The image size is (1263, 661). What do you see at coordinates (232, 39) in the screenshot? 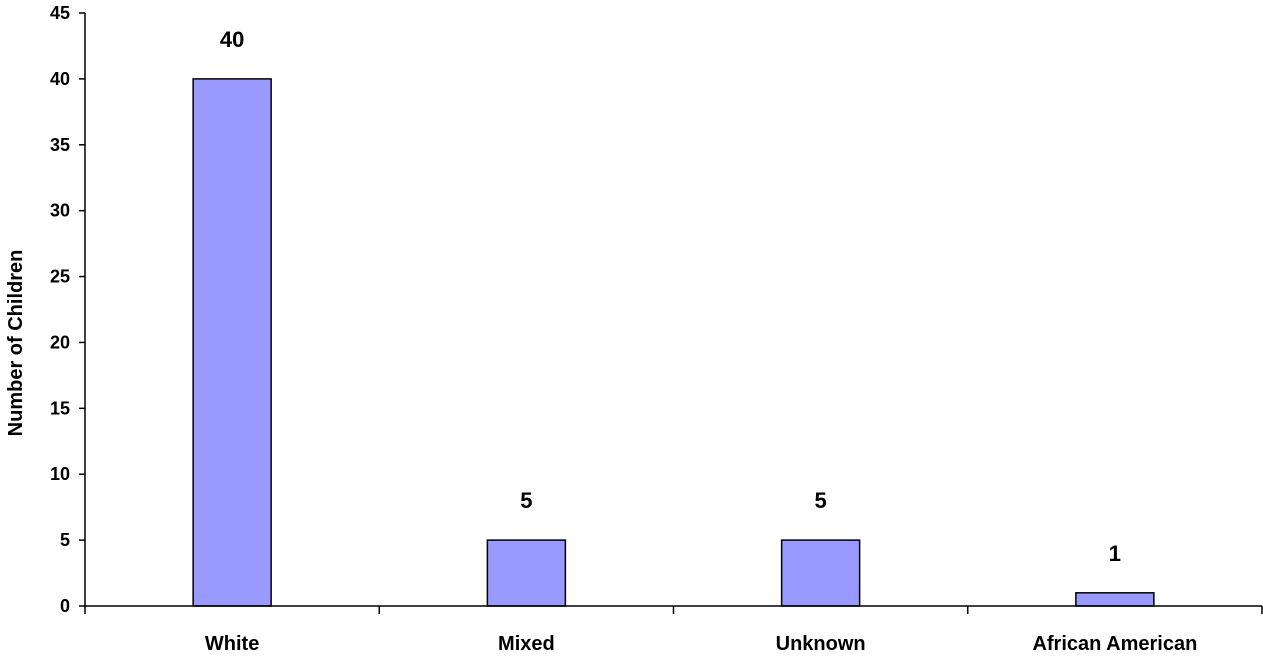
I see `data-label: 40` at bounding box center [232, 39].